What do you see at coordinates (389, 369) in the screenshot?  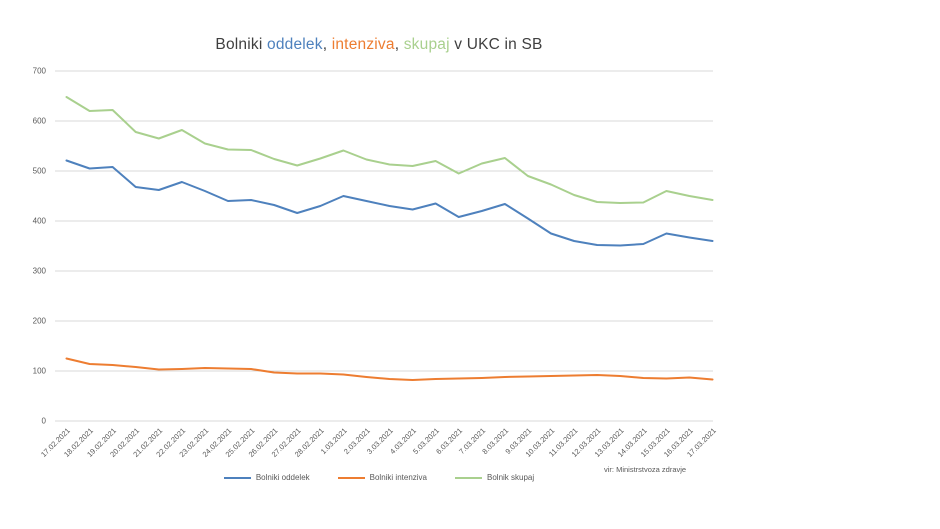 I see `series-line-bolniki-intenziva` at bounding box center [389, 369].